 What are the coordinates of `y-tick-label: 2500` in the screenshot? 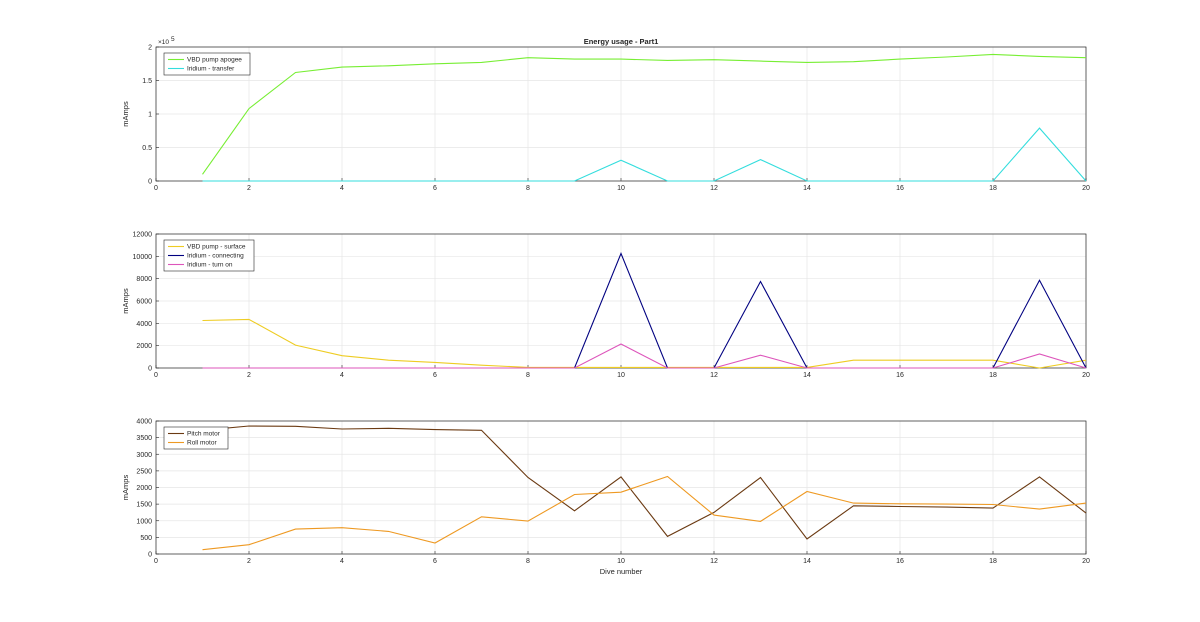 It's located at (144, 471).